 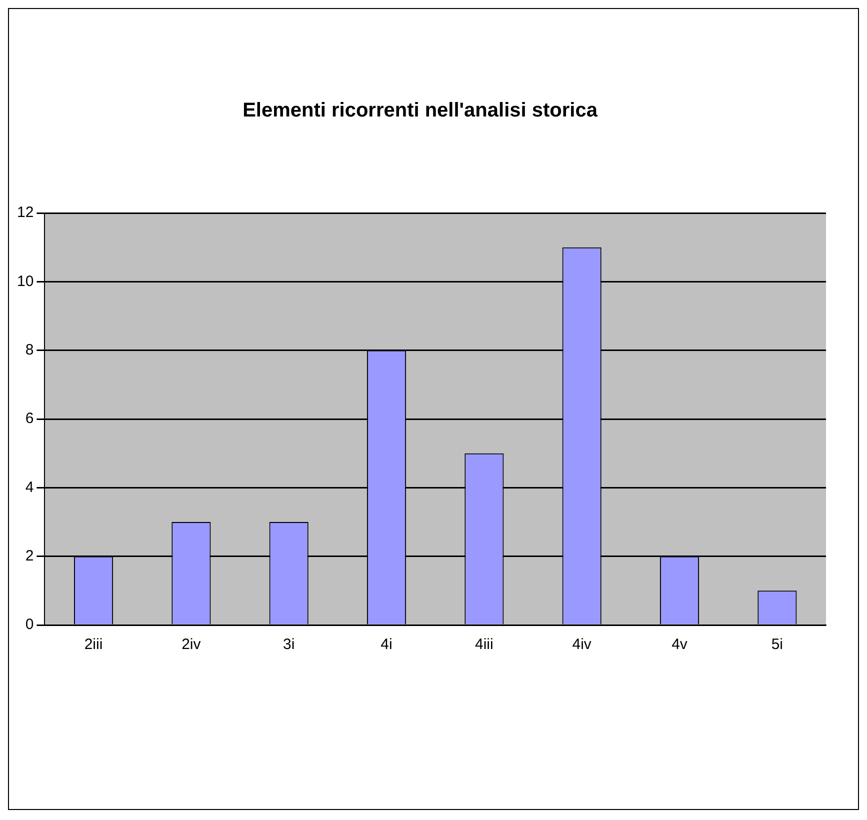 I want to click on y-tick-label: 2, so click(x=29, y=555).